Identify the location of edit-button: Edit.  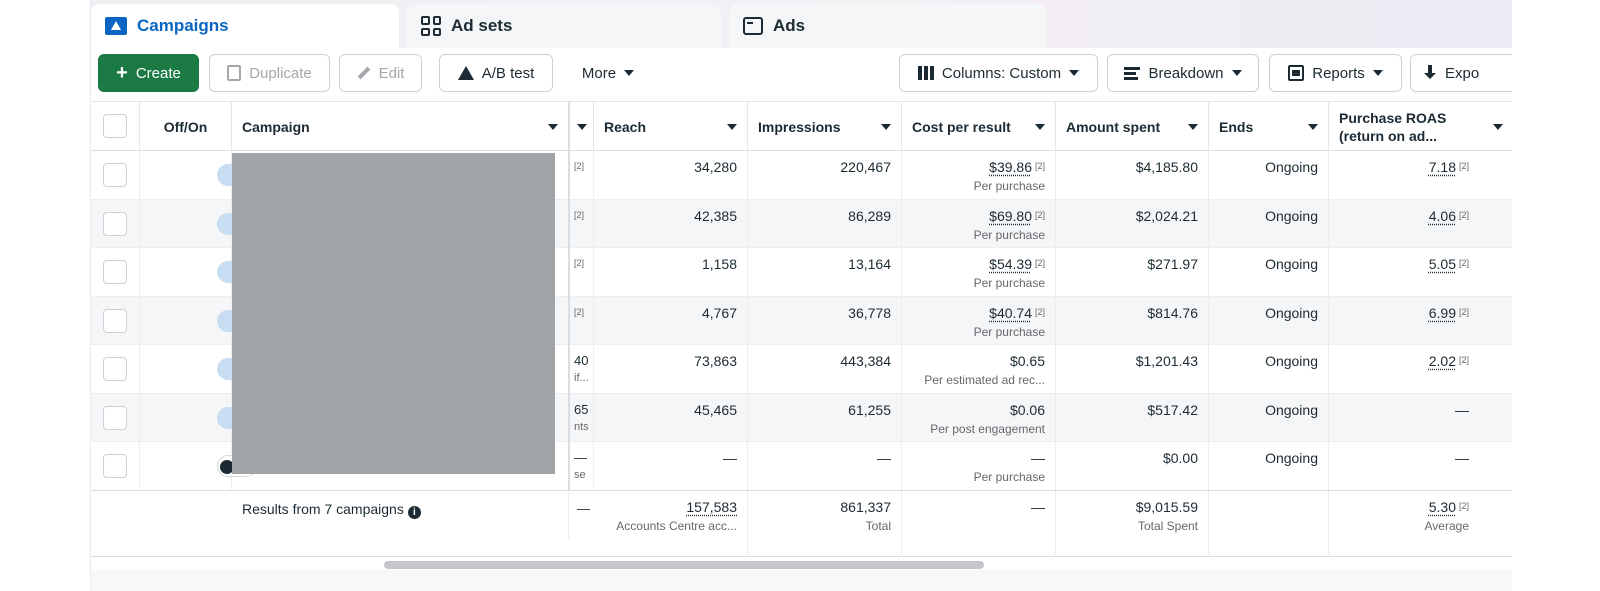
(380, 73).